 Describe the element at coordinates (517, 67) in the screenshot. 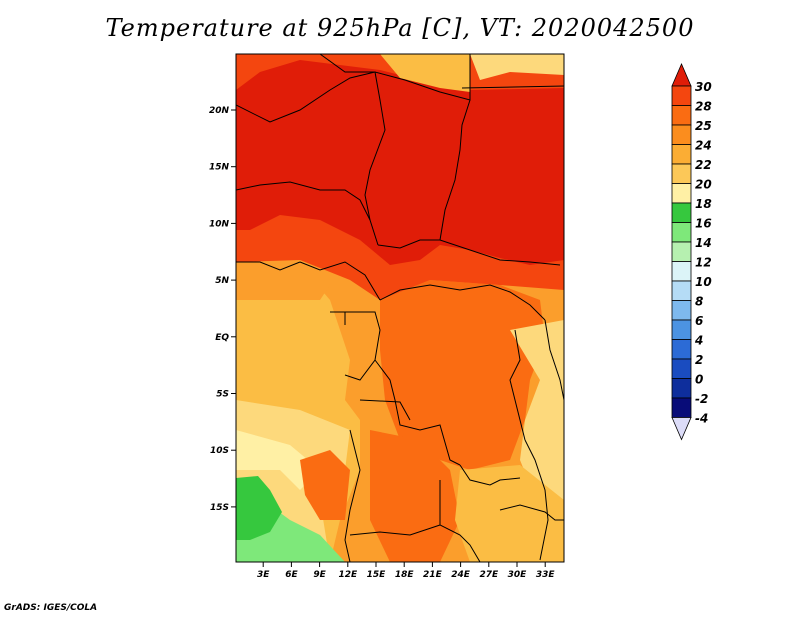

I see `field-cooler-sahara-corner` at that location.